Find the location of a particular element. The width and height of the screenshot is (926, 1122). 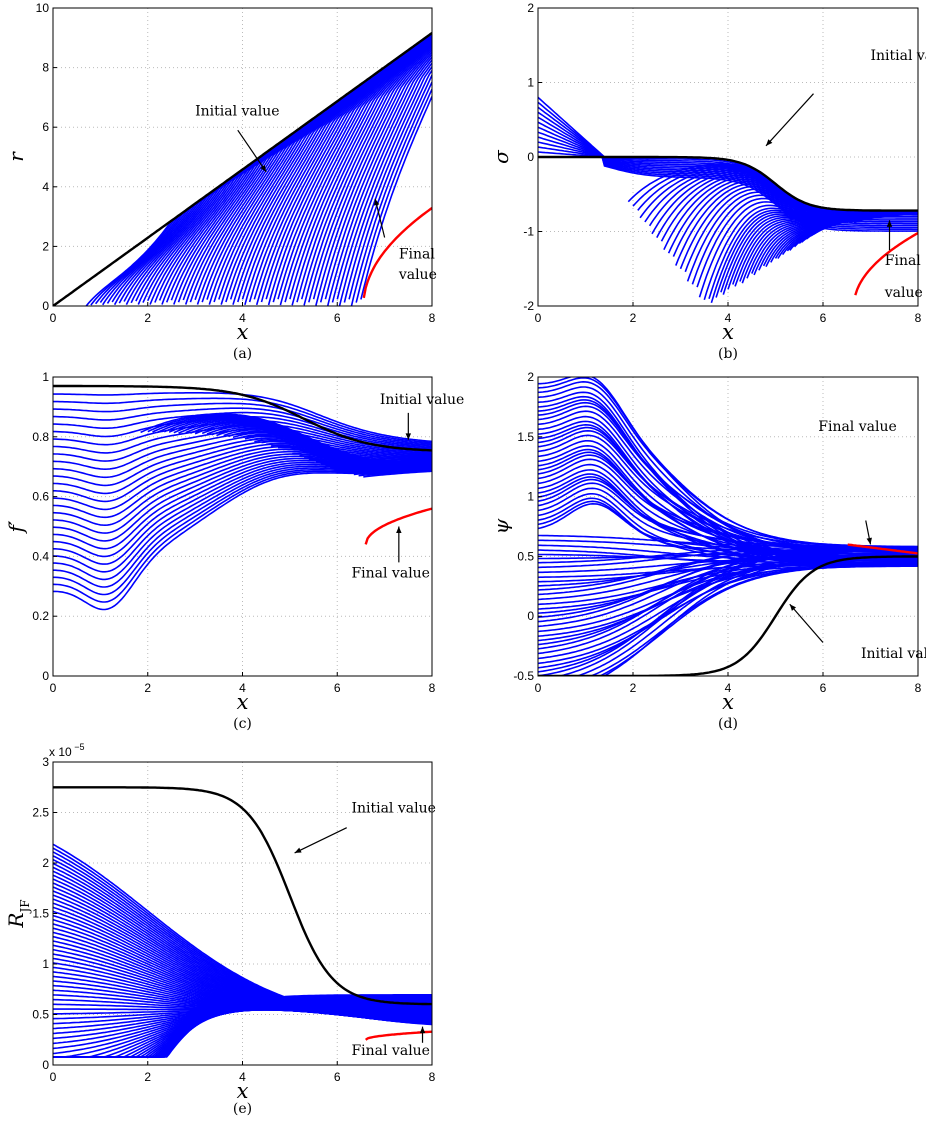

y-tick-label: 0.6 is located at coordinates (40, 497).